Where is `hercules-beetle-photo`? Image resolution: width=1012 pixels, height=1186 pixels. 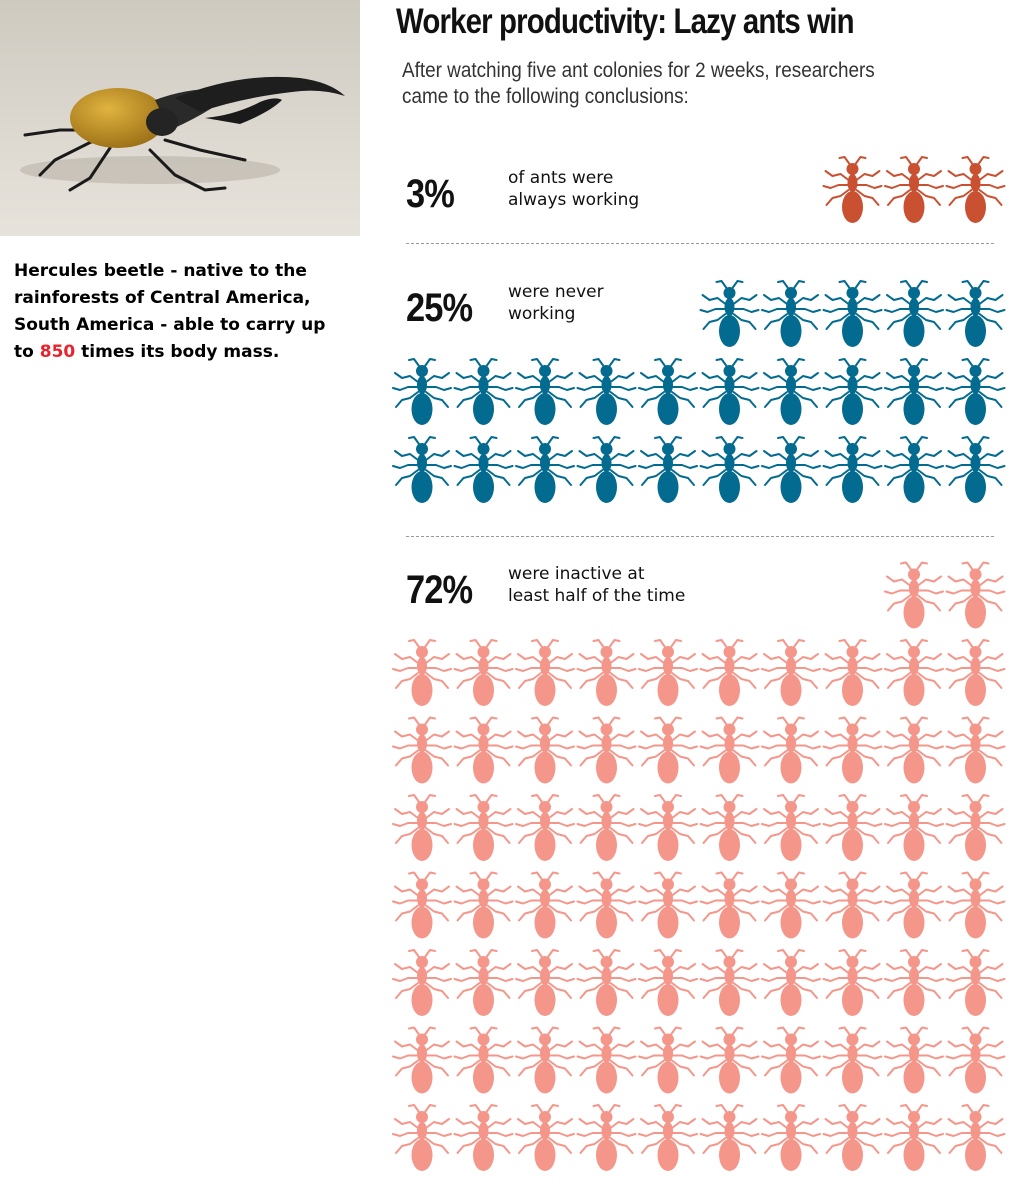
hercules-beetle-photo is located at coordinates (180, 118).